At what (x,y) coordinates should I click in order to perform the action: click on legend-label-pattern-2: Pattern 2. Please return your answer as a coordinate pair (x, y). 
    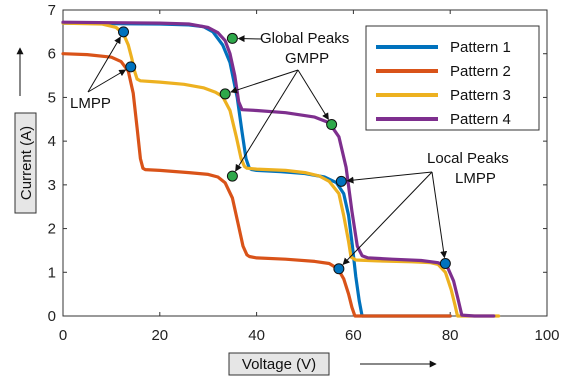
    Looking at the image, I should click on (480, 71).